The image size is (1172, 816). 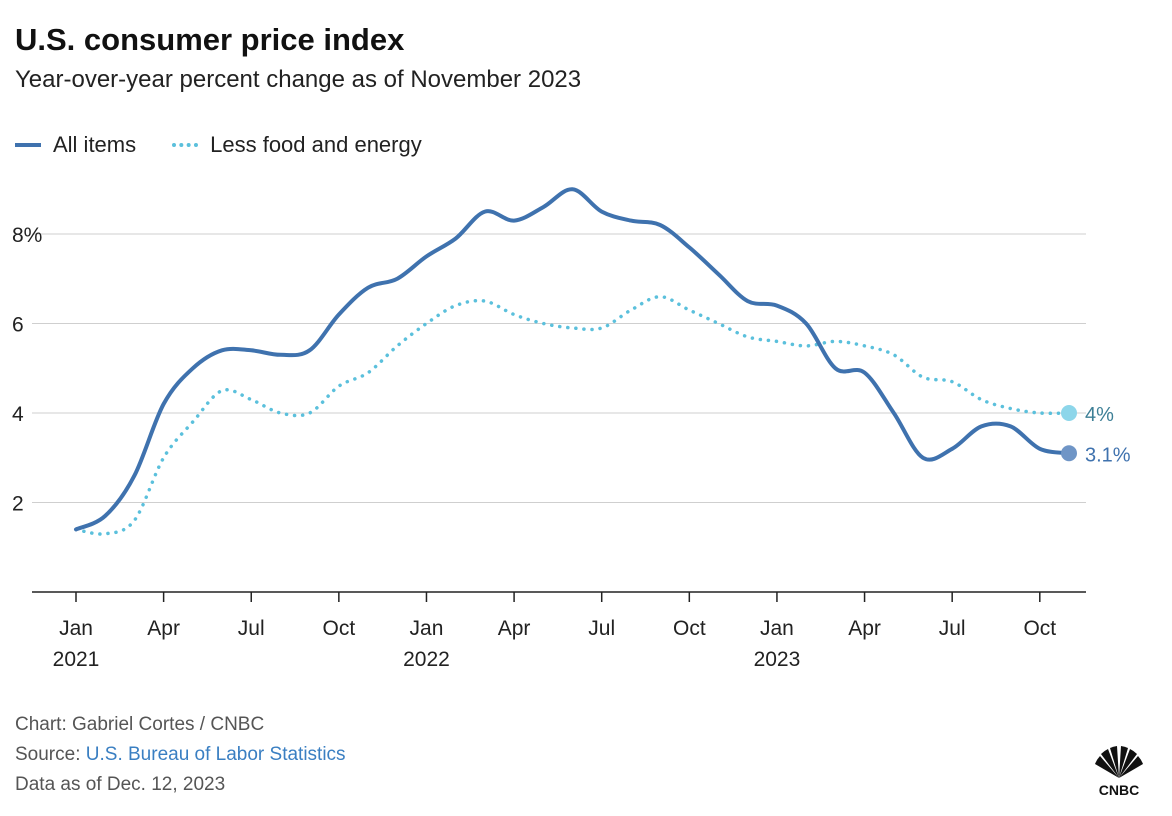 What do you see at coordinates (426, 659) in the screenshot?
I see `x-year-label: 2022` at bounding box center [426, 659].